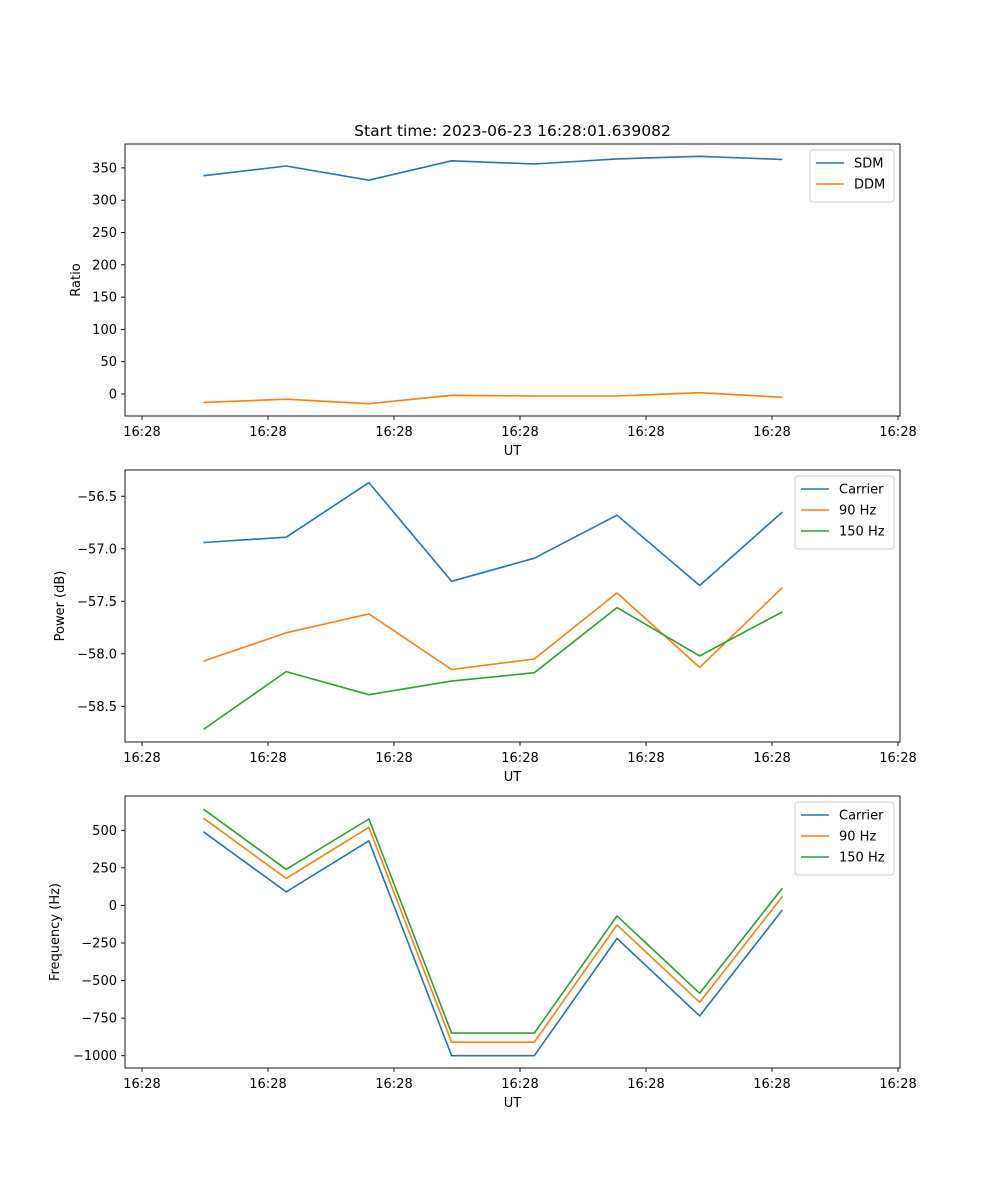 This screenshot has height=1200, width=1000. I want to click on y-tick-label: −57.0, so click(97, 549).